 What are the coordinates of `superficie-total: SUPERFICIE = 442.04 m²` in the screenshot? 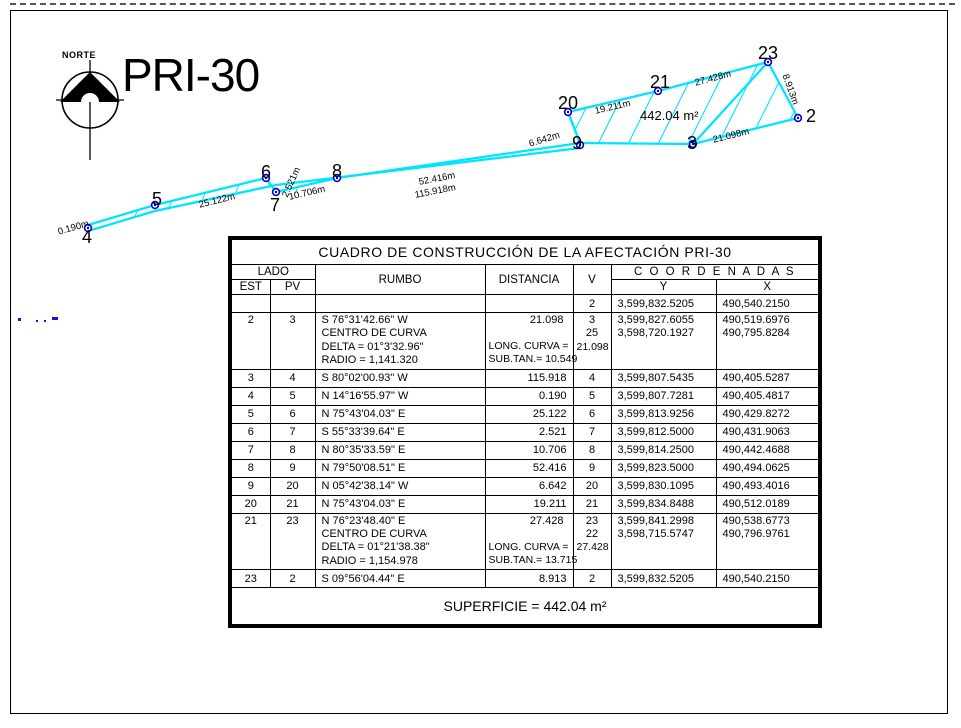 It's located at (525, 607).